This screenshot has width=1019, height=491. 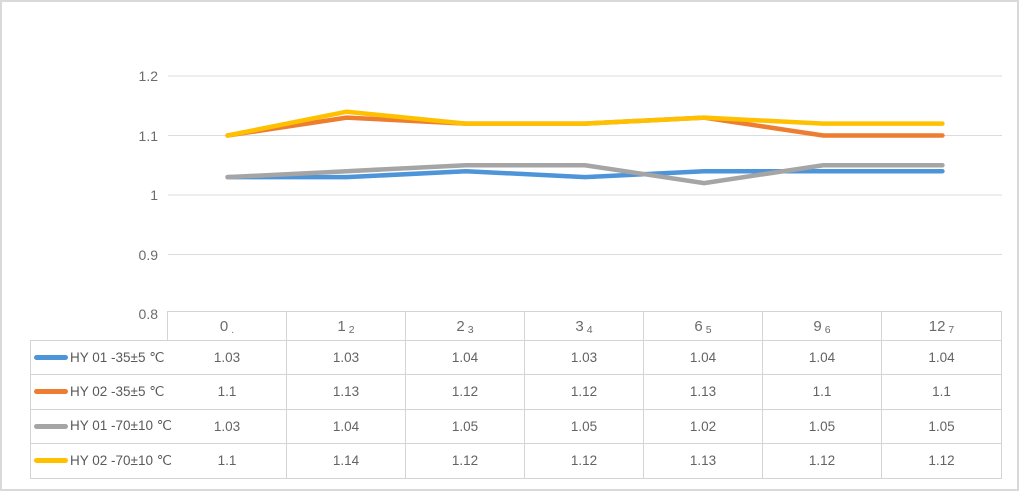 What do you see at coordinates (703, 426) in the screenshot?
I see `table-value-cell: 1.02` at bounding box center [703, 426].